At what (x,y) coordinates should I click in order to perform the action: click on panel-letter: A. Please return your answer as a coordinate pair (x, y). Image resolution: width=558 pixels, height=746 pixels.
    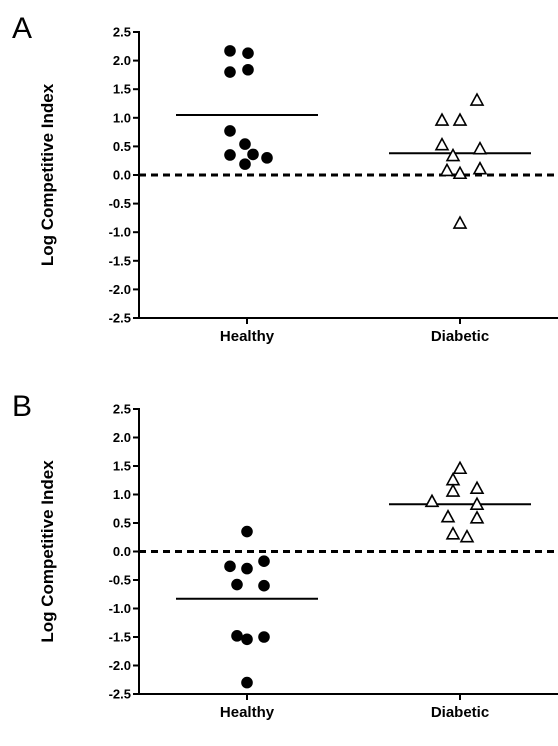
    Looking at the image, I should click on (22, 28).